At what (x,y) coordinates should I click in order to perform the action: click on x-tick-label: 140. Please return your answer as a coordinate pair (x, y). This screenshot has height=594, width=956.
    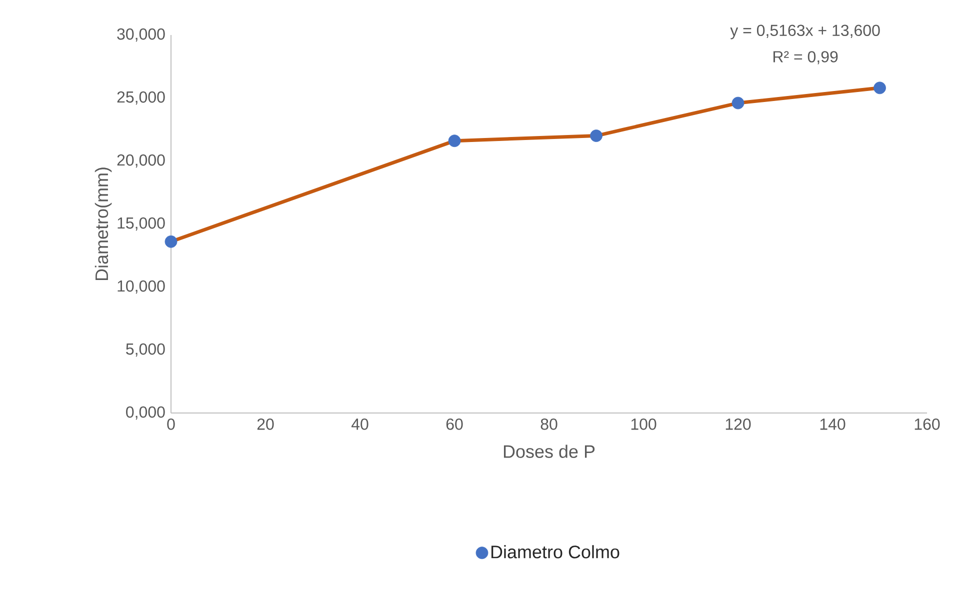
    Looking at the image, I should click on (833, 424).